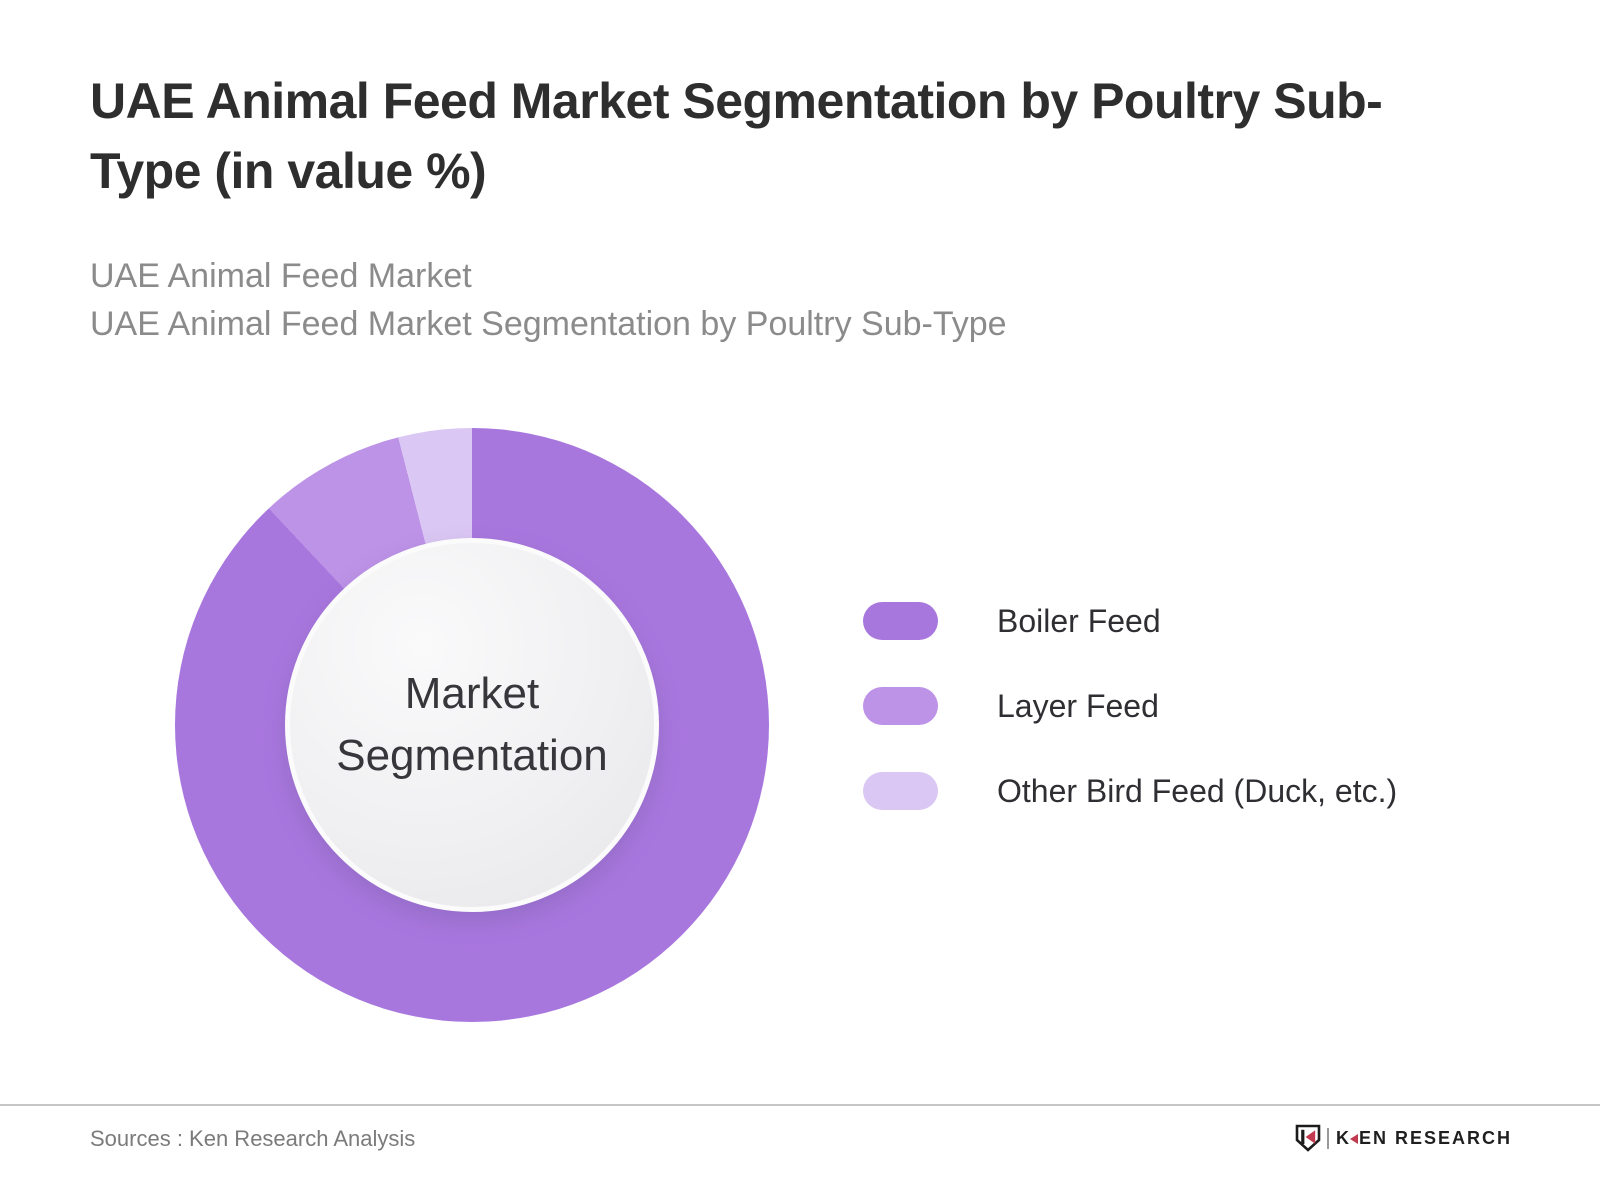  What do you see at coordinates (1328, 1138) in the screenshot?
I see `logo-divider` at bounding box center [1328, 1138].